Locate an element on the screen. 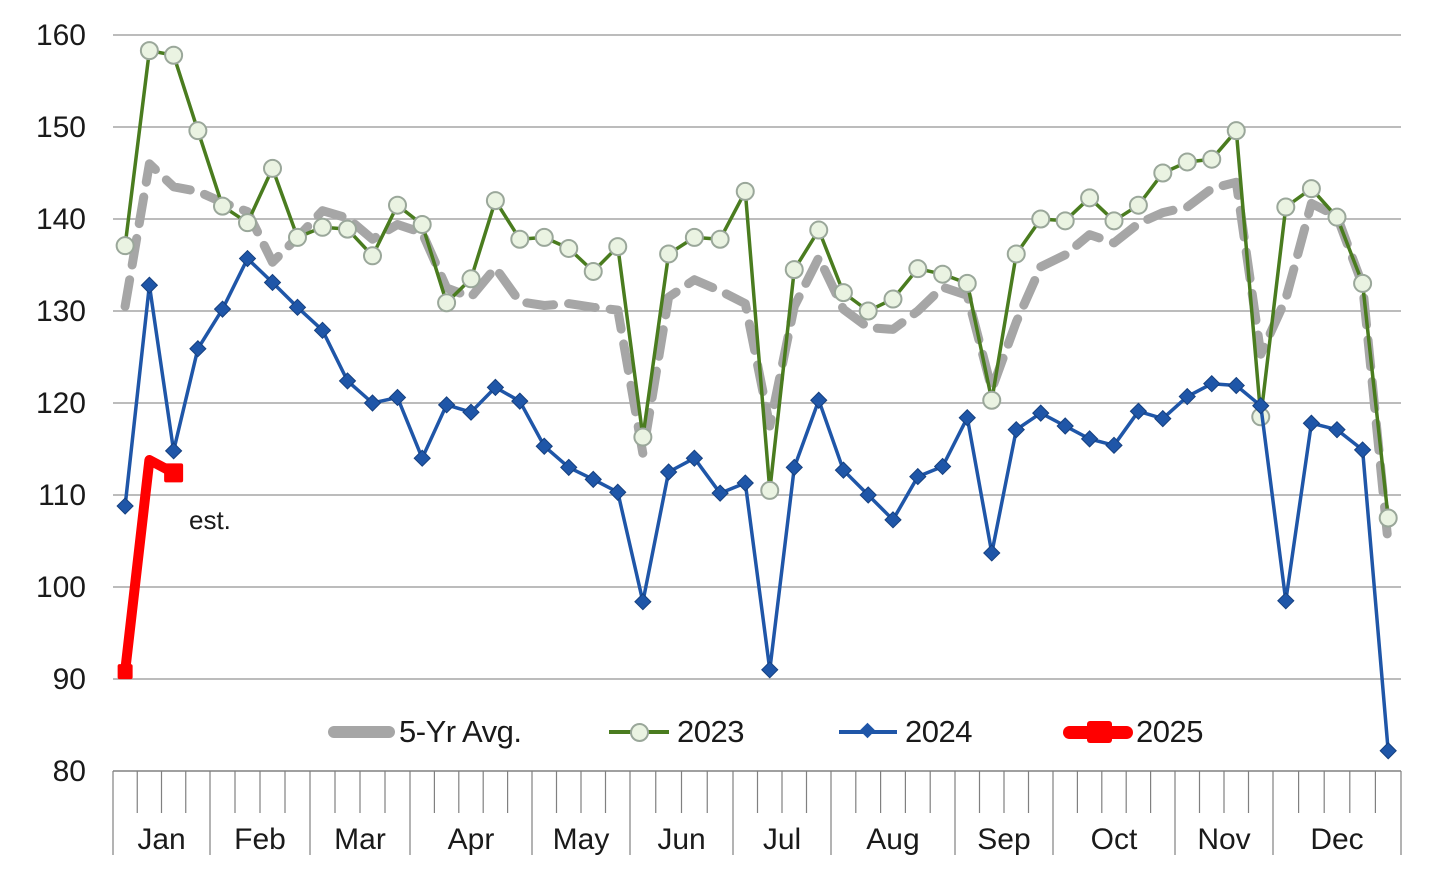  series-2025-line is located at coordinates (148, 564).